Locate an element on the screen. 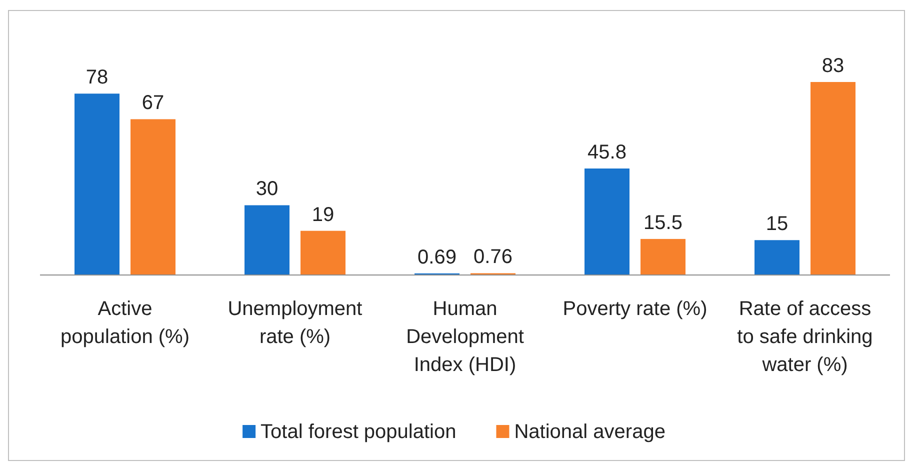  data-label: 0.76 is located at coordinates (493, 257).